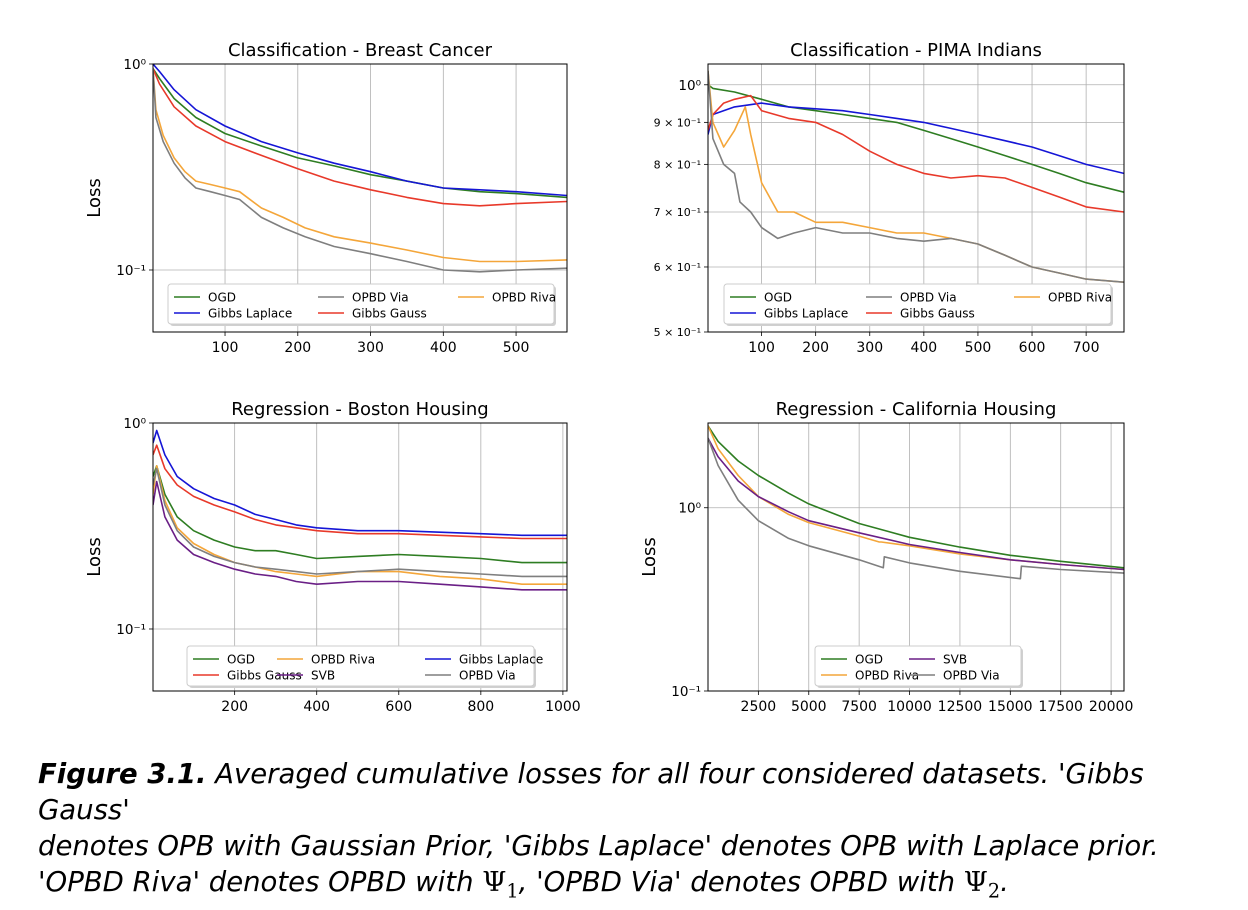 The image size is (1248, 910). What do you see at coordinates (1010, 707) in the screenshot?
I see `x-tick-label: 15000` at bounding box center [1010, 707].